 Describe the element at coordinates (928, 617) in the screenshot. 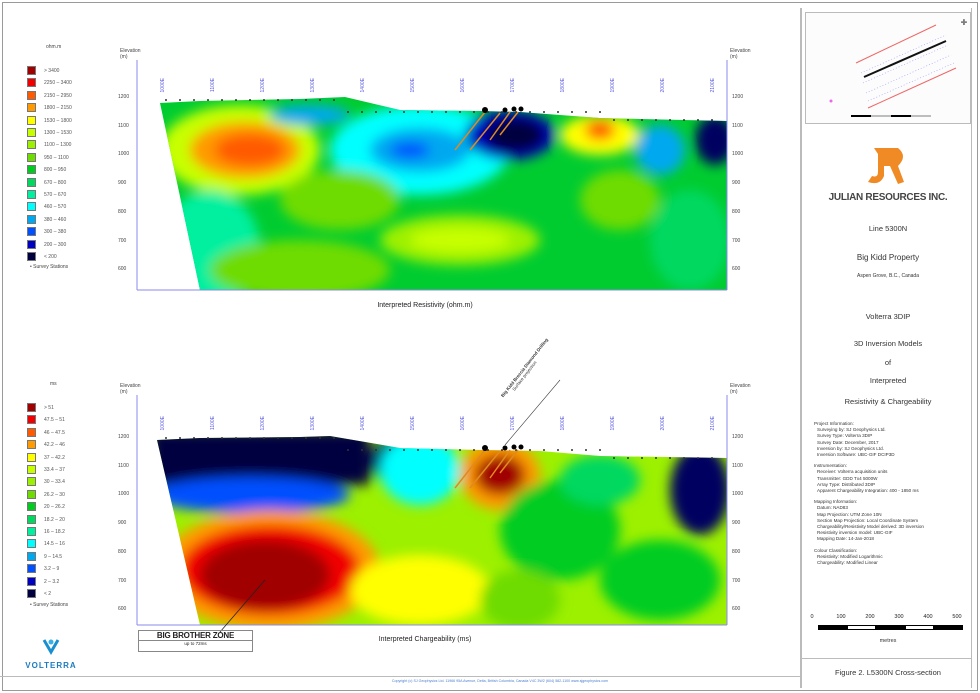

I see `scale-tick-label: 400` at that location.